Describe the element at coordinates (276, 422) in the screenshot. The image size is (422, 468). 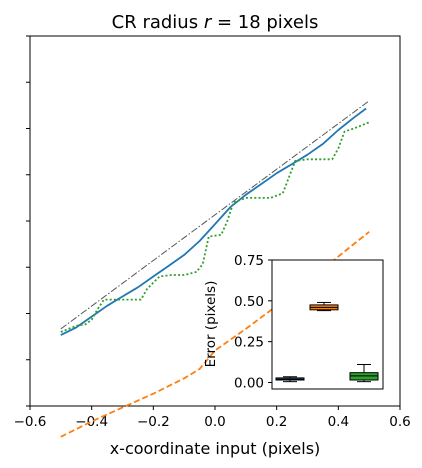
I see `x-tick-label: 0.2` at that location.